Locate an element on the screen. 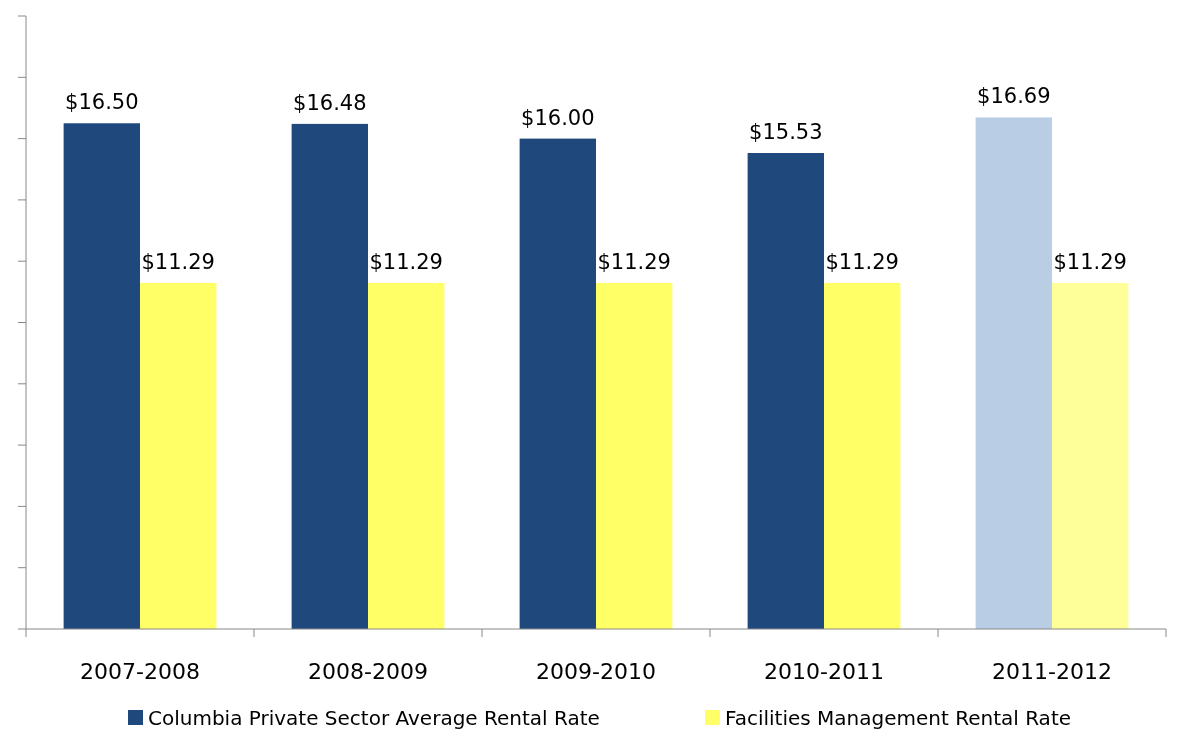  x-tick-label: 2011-2012 is located at coordinates (1052, 671).